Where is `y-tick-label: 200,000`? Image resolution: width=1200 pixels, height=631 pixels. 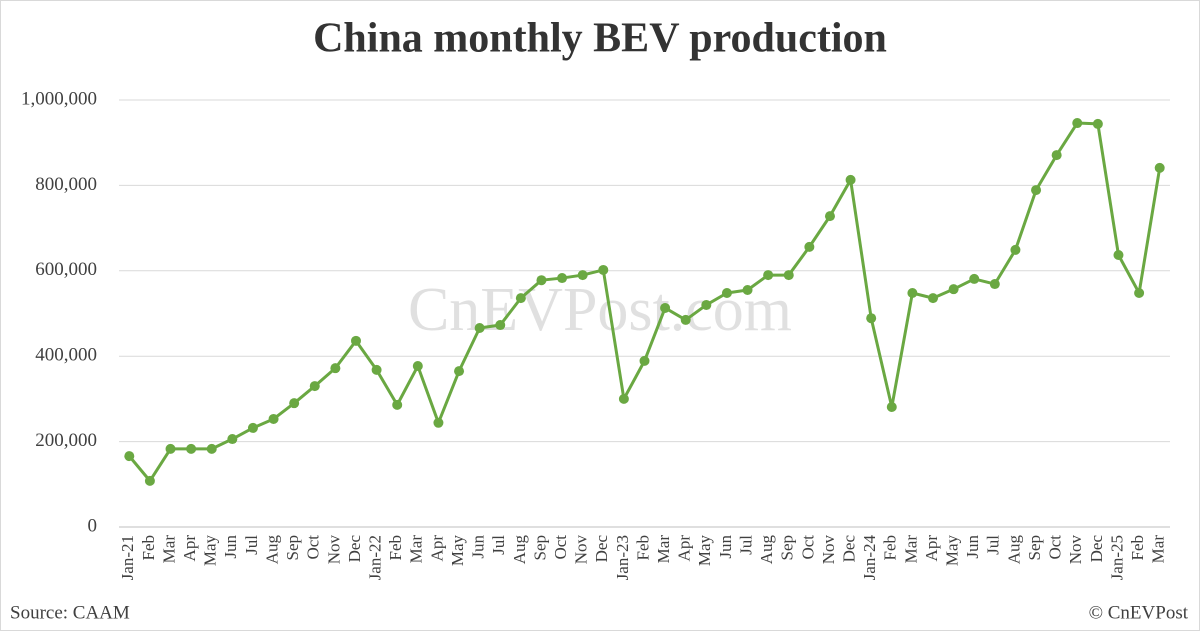 y-tick-label: 200,000 is located at coordinates (66, 440).